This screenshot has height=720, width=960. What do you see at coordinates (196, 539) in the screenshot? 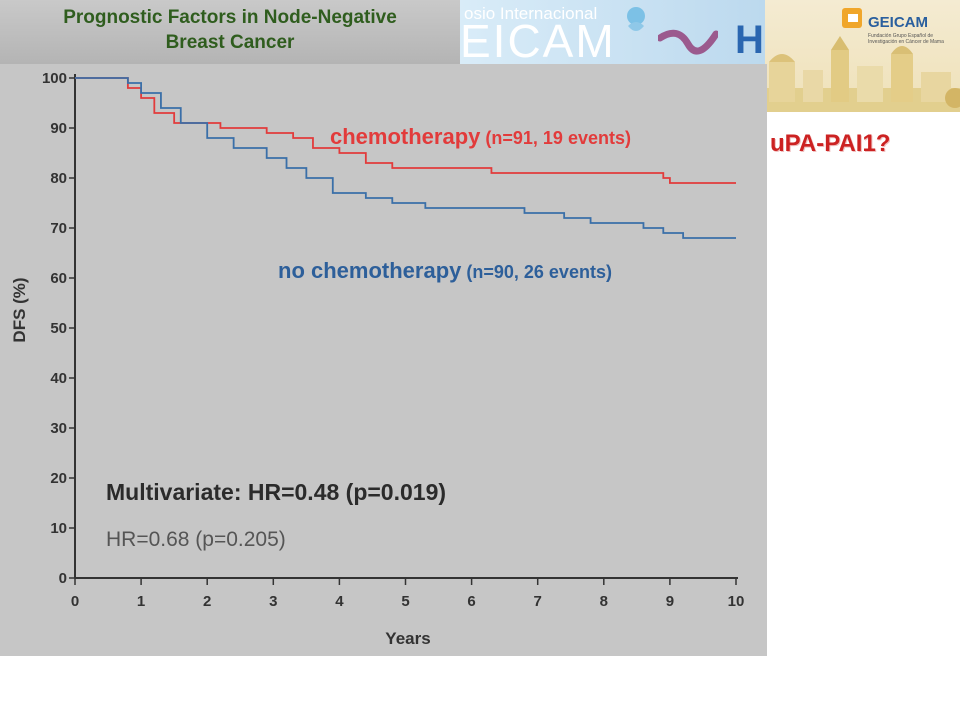
I see `annotation-univariate: HR=0.68 (p=0.205)` at bounding box center [196, 539].